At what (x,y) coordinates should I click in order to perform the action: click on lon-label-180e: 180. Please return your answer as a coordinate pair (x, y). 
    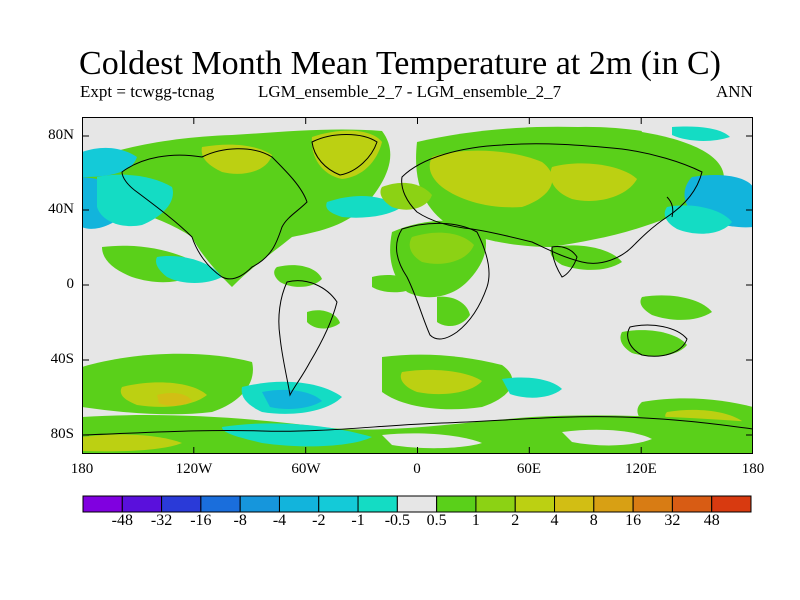
    Looking at the image, I should click on (753, 469).